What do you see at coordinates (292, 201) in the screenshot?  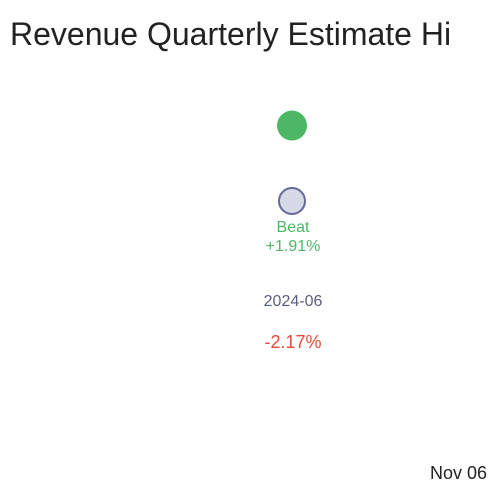 I see `estimate-point` at bounding box center [292, 201].